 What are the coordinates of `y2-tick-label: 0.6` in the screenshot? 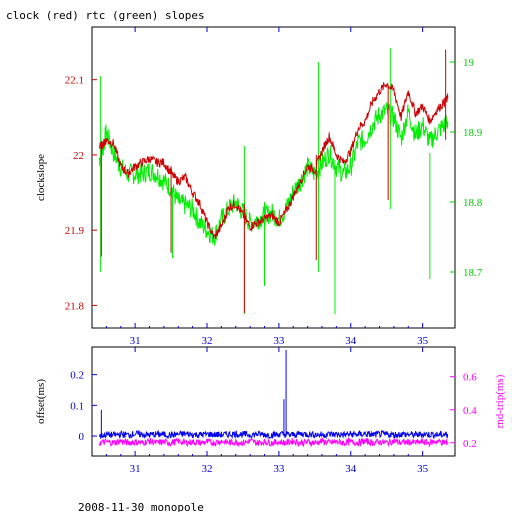 It's located at (470, 378).